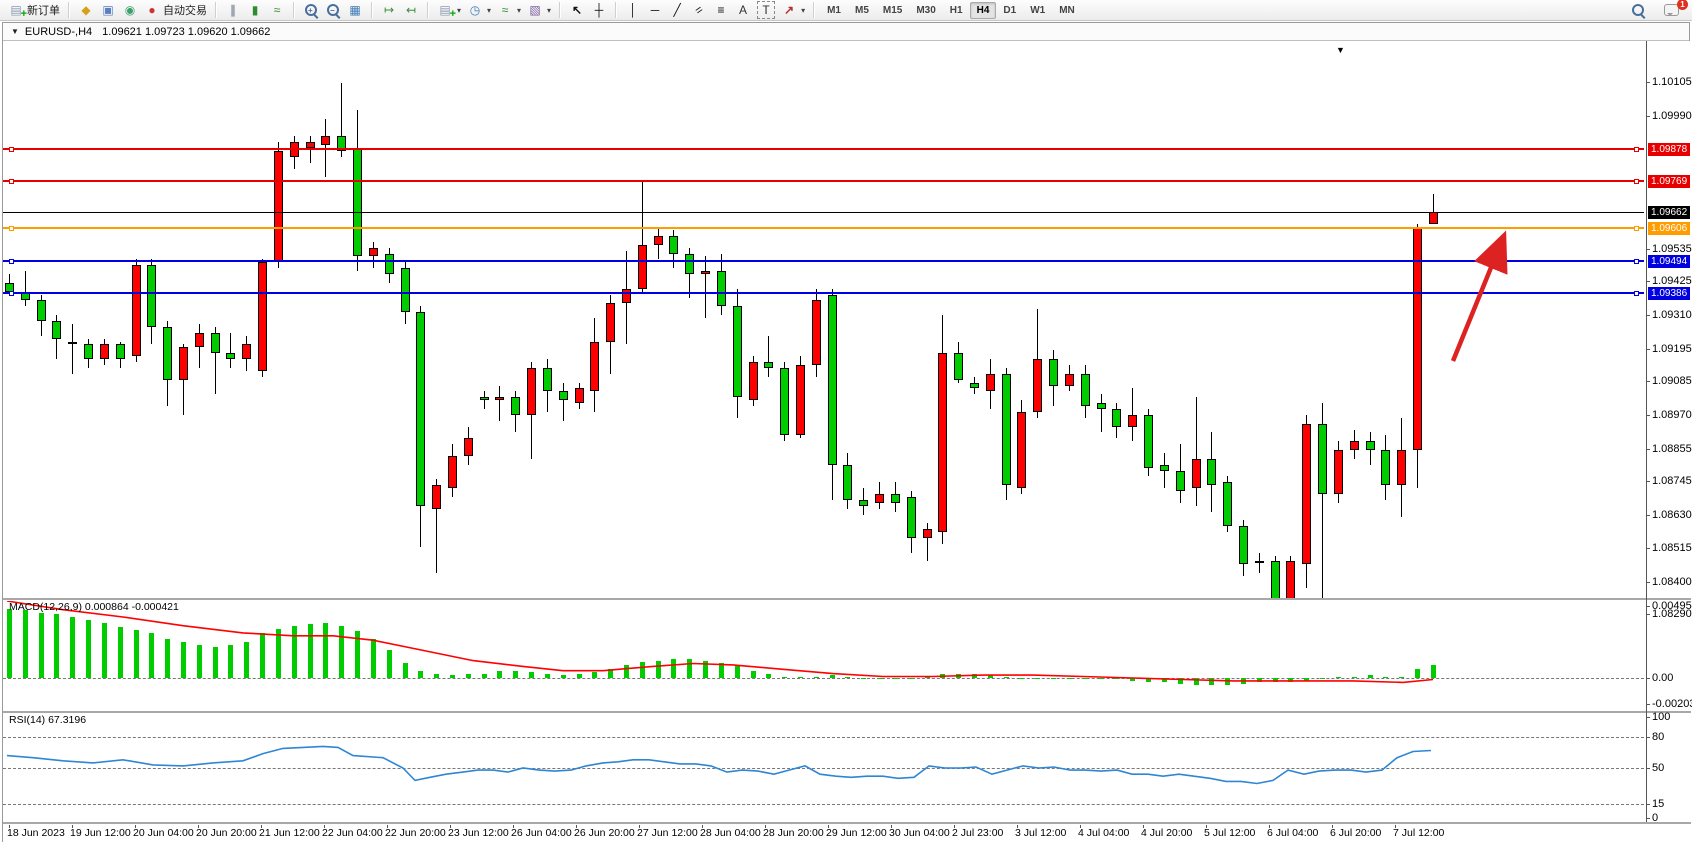  I want to click on label-button: T, so click(766, 10).